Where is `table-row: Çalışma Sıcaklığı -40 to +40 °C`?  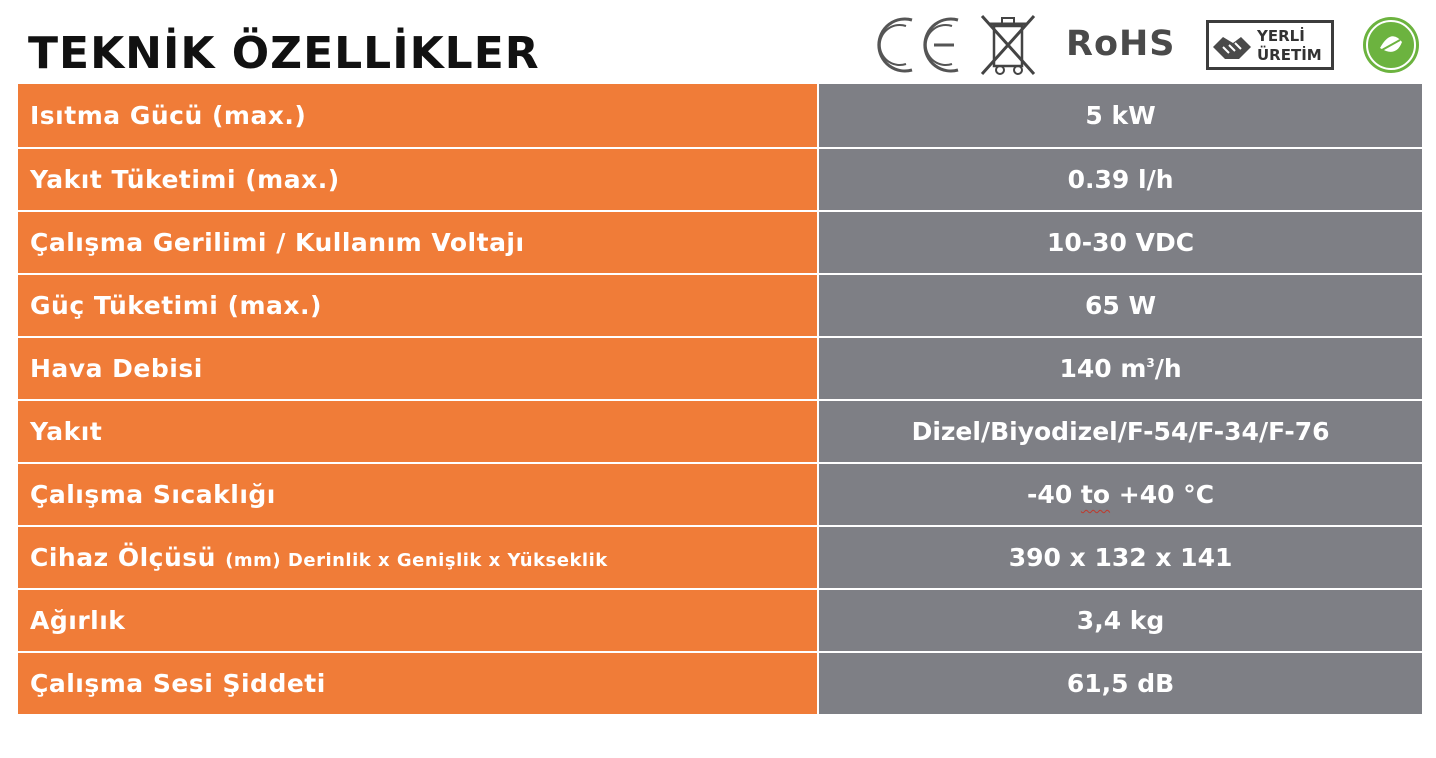 table-row: Çalışma Sıcaklığı -40 to +40 °C is located at coordinates (720, 493).